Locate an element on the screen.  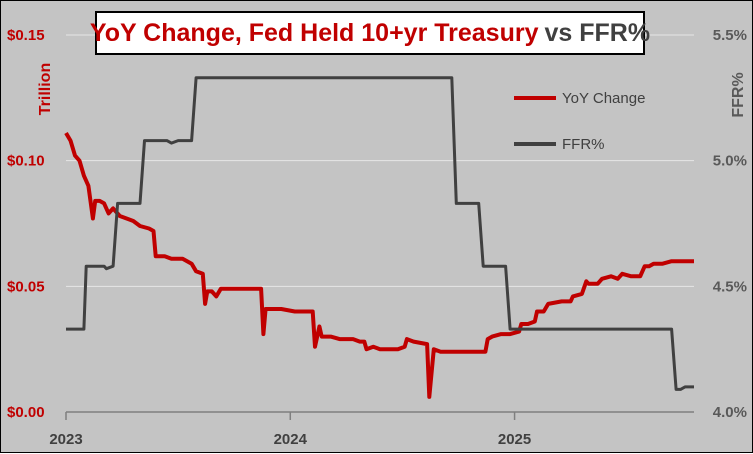
legend: YoY Change FFR% is located at coordinates (579, 121).